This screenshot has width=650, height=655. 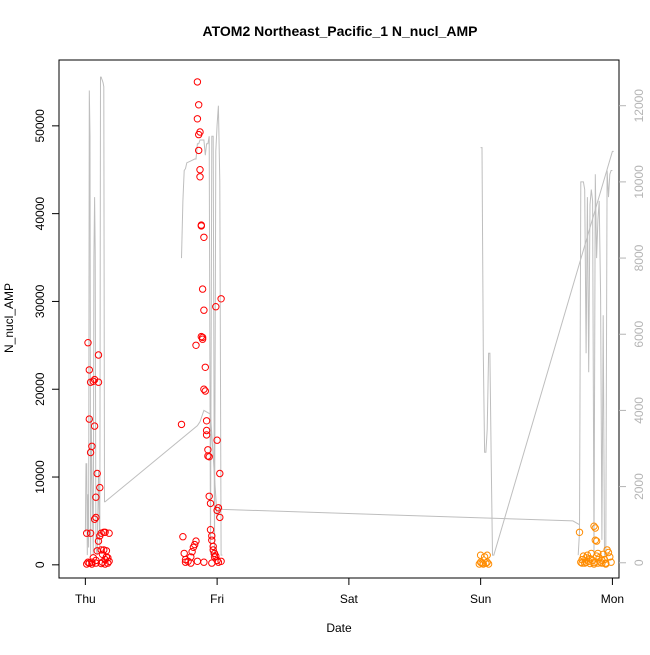 What do you see at coordinates (340, 31) in the screenshot?
I see `chart-title: ATOM2 Northeast_Pacific_1 N_nucl_AMP` at bounding box center [340, 31].